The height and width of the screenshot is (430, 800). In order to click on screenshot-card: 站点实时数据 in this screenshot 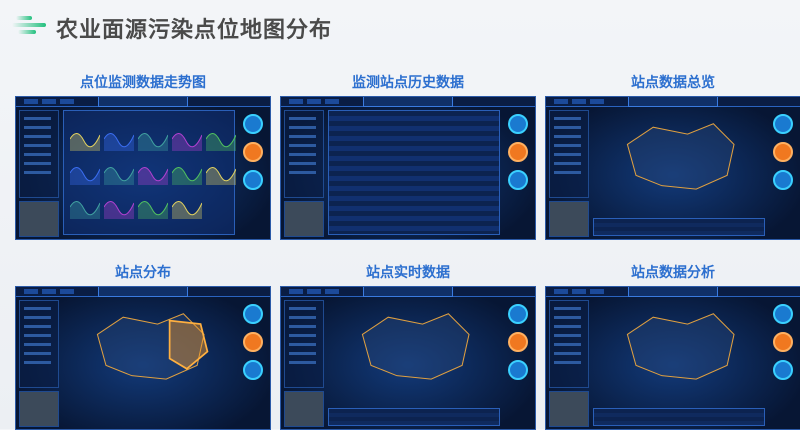, I will do `click(408, 346)`.